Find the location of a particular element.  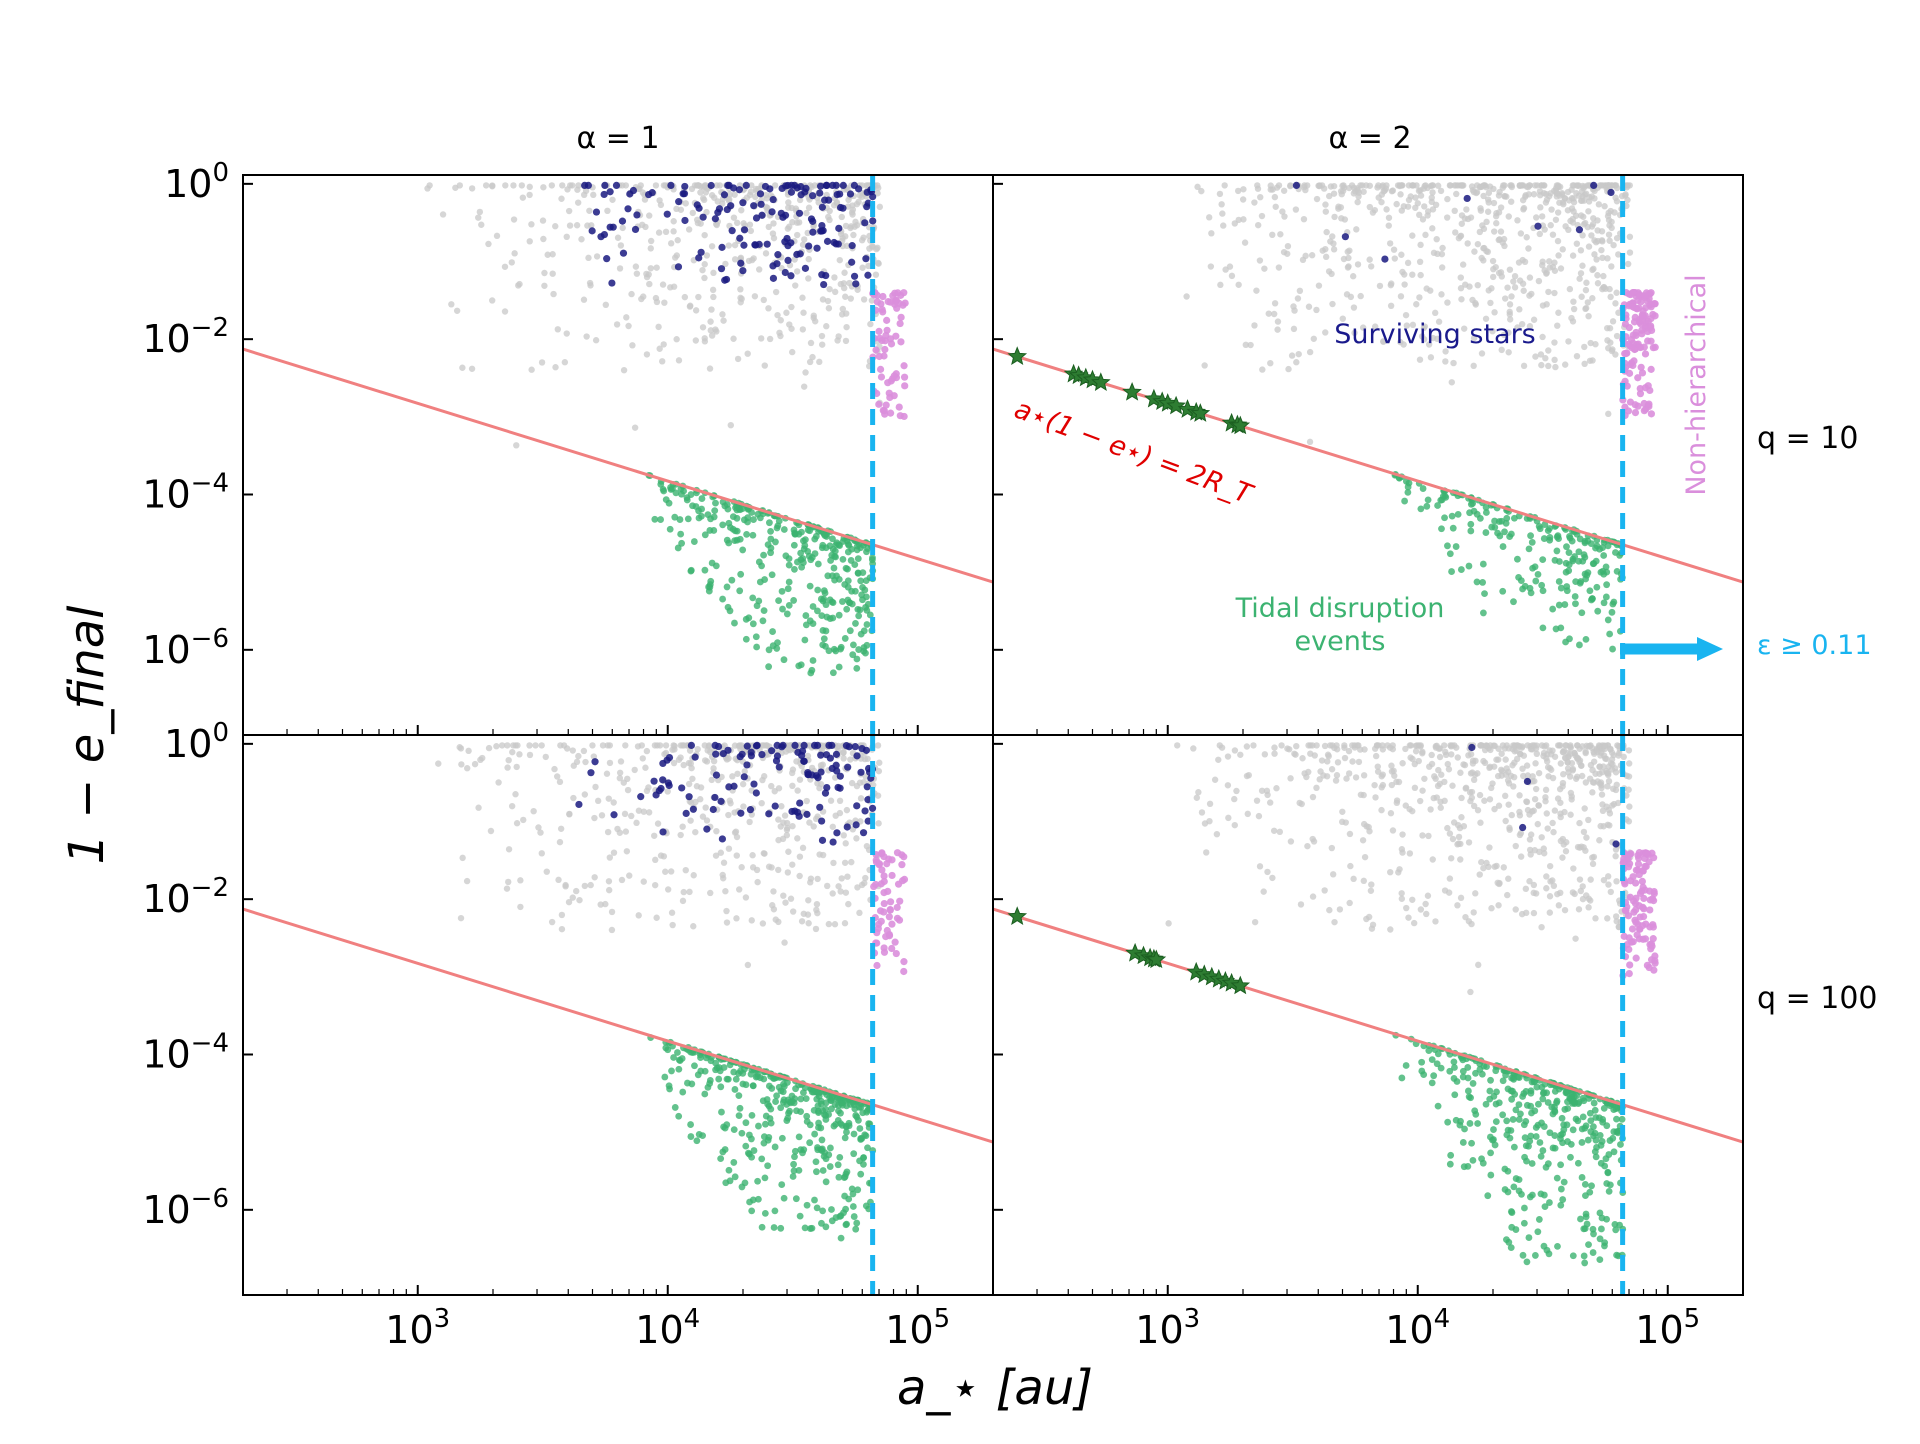

x-tick-label: 104 is located at coordinates (1417, 1328).